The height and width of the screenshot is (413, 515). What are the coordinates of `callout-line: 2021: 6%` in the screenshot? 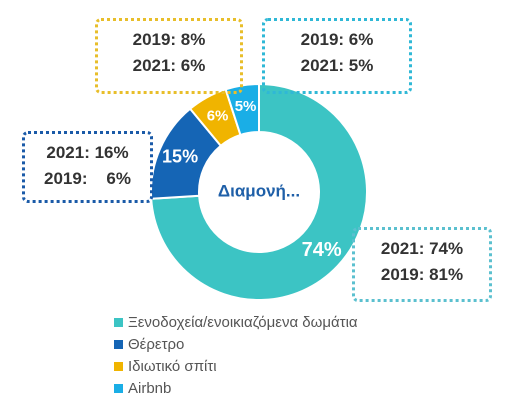 It's located at (169, 65).